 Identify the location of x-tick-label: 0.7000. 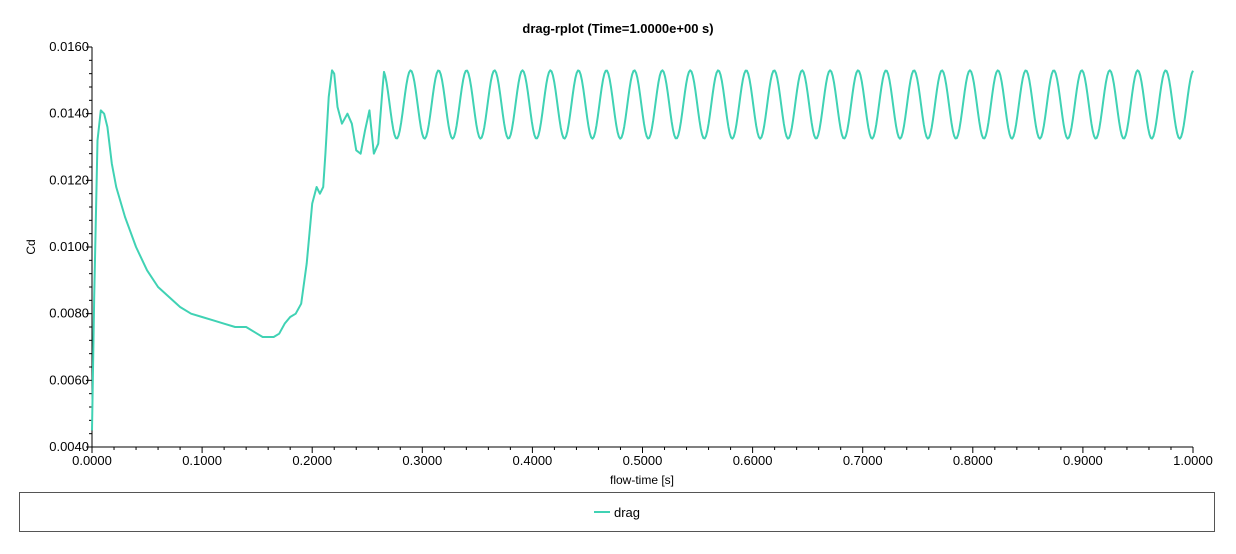
(863, 460).